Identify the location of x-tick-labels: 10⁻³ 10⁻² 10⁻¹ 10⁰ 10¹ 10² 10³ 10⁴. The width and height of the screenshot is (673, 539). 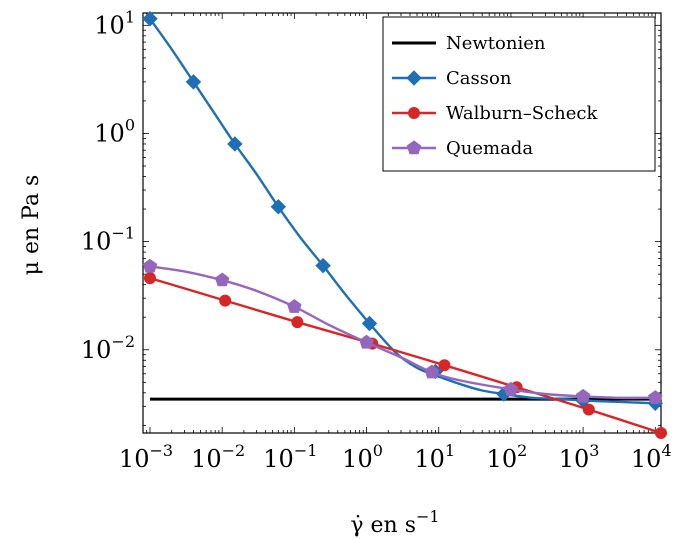
(395, 457).